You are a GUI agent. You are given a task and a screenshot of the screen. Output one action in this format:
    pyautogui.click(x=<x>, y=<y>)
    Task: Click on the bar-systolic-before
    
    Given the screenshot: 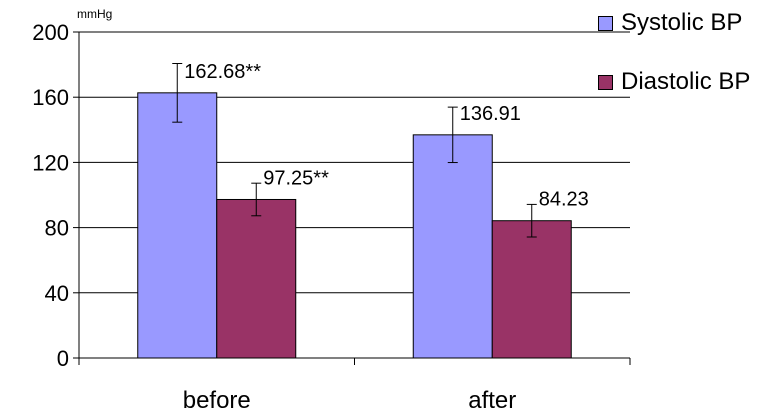 What is the action you would take?
    pyautogui.click(x=177, y=225)
    